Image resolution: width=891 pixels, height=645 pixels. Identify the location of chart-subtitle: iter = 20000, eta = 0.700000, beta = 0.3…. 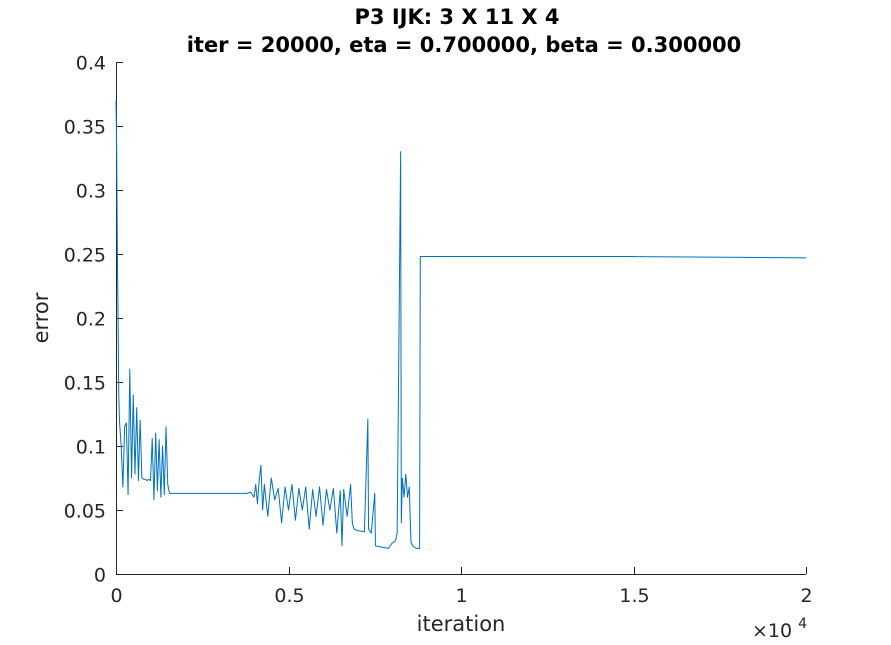
(464, 45).